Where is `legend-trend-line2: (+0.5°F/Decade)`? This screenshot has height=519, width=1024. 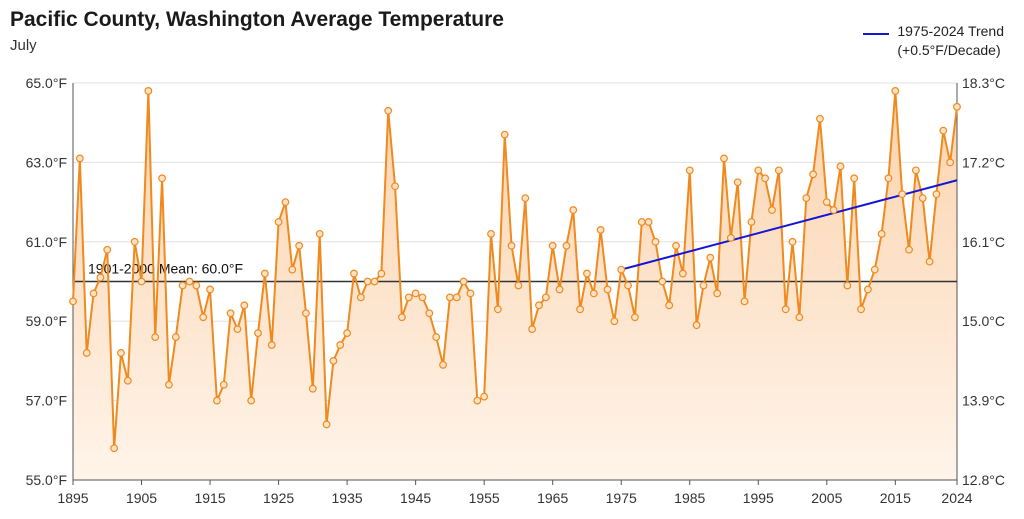 legend-trend-line2: (+0.5°F/Decade) is located at coordinates (949, 50).